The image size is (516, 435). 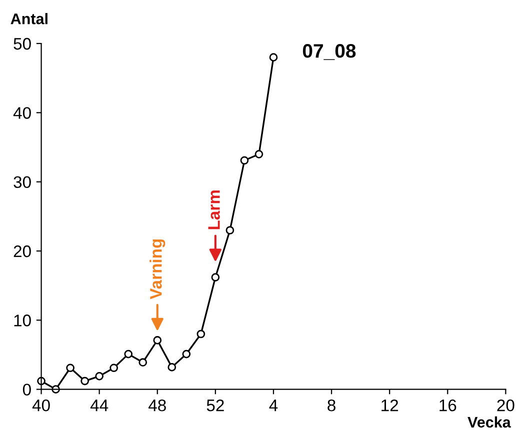 I want to click on x-tick-label: 8, so click(x=332, y=405).